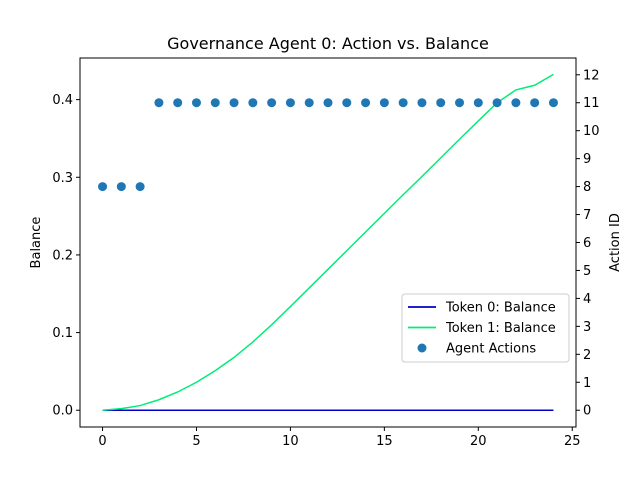 The height and width of the screenshot is (480, 640). What do you see at coordinates (591, 75) in the screenshot?
I see `y2-tick-label: 12` at bounding box center [591, 75].